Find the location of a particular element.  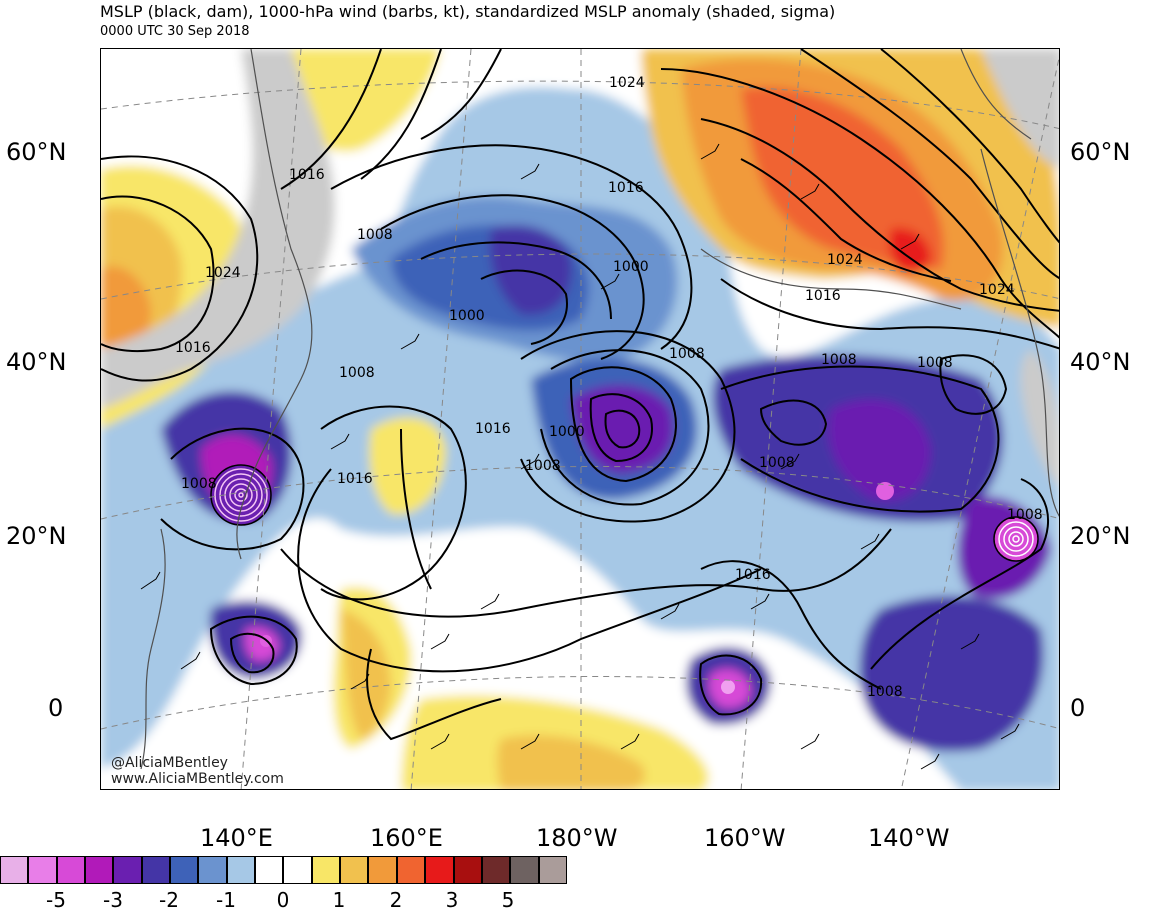

typhoon-right is located at coordinates (1016, 539).